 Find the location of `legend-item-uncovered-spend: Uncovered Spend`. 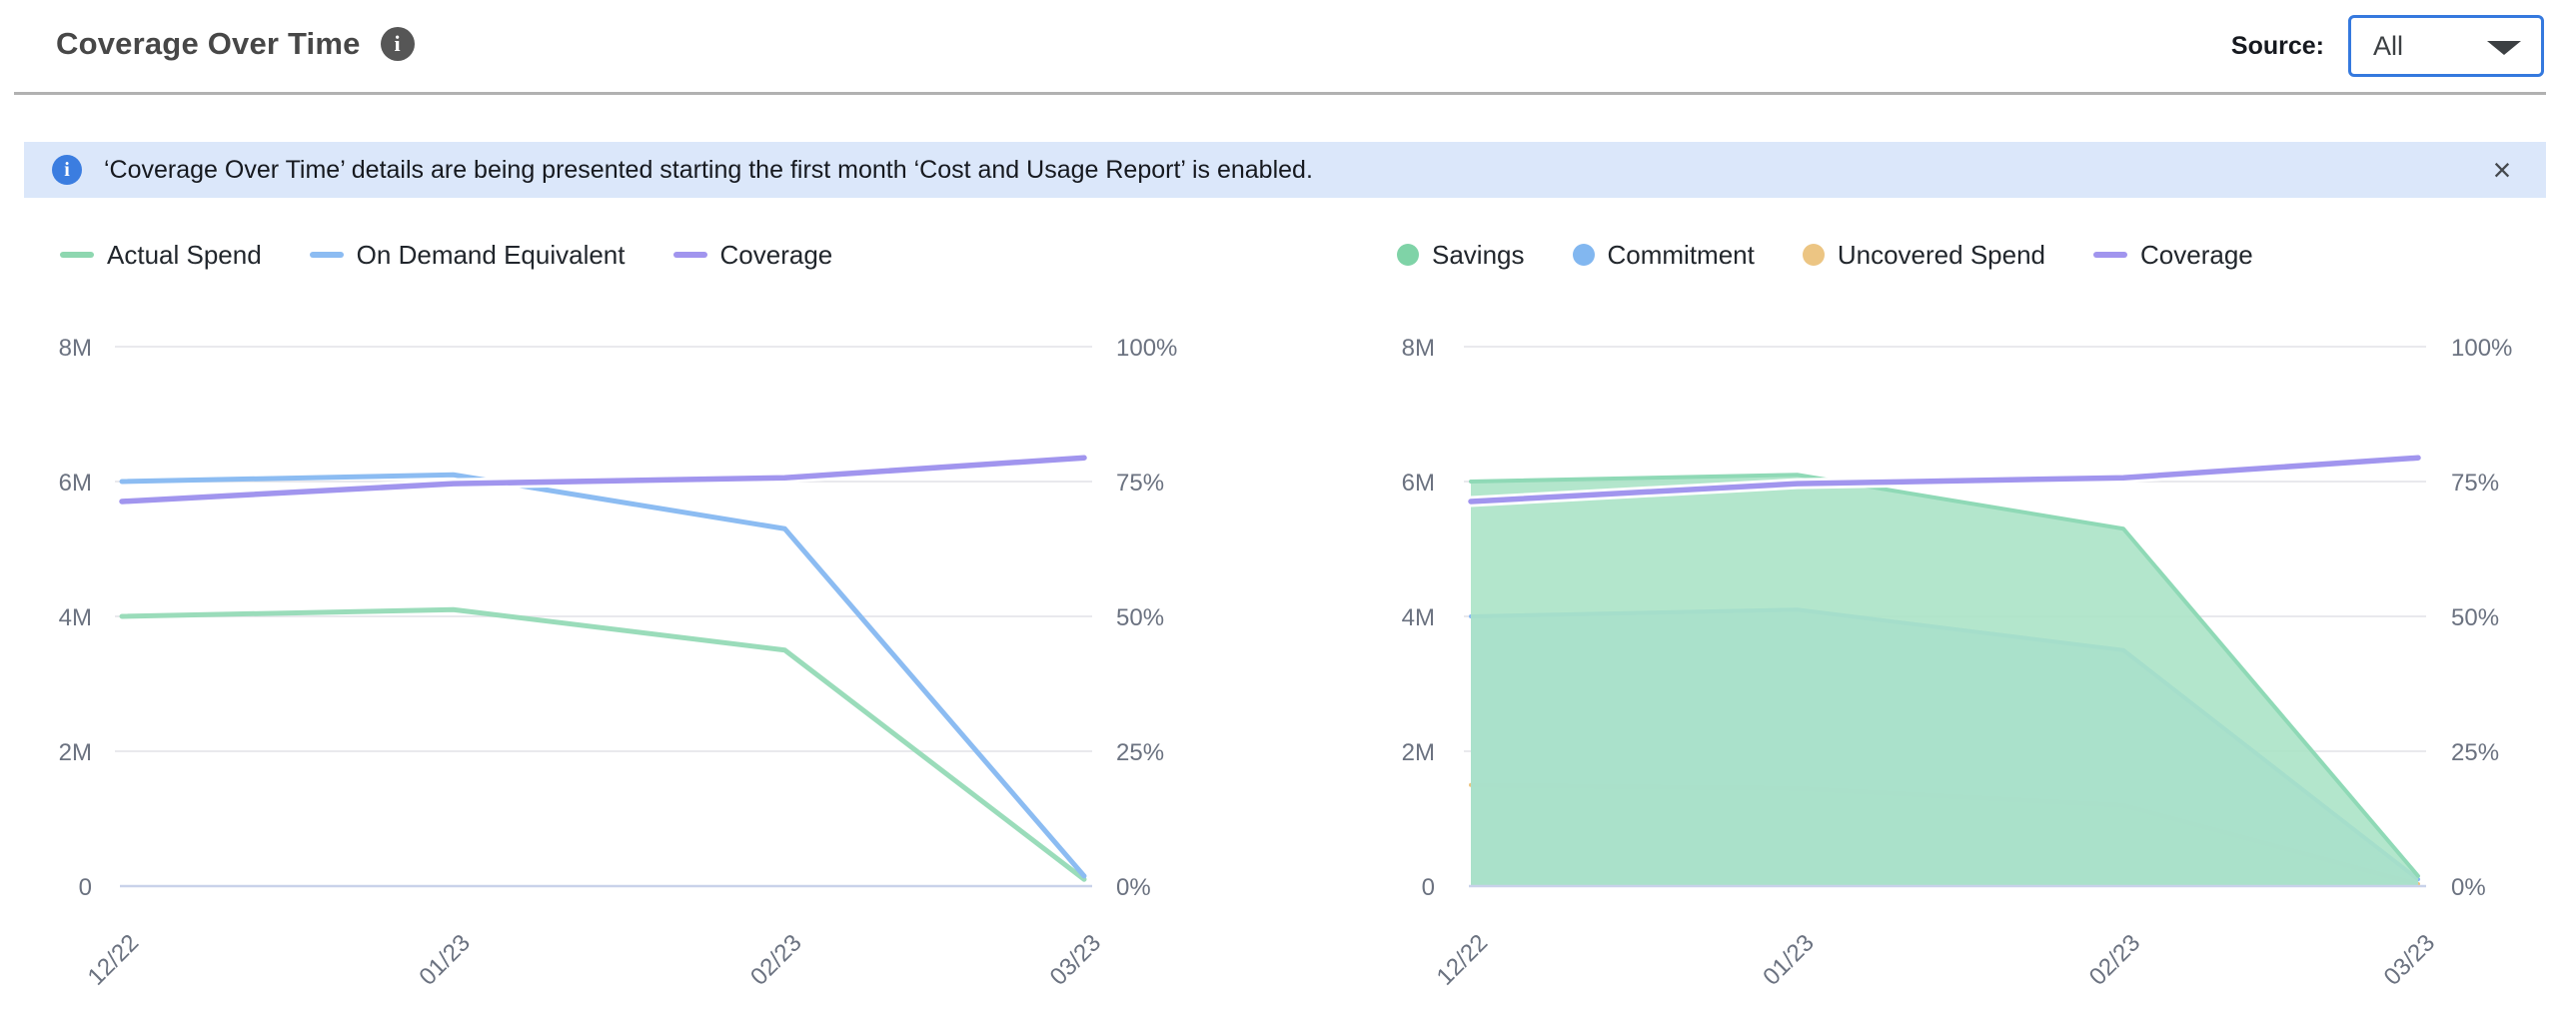

legend-item-uncovered-spend: Uncovered Spend is located at coordinates (1923, 255).